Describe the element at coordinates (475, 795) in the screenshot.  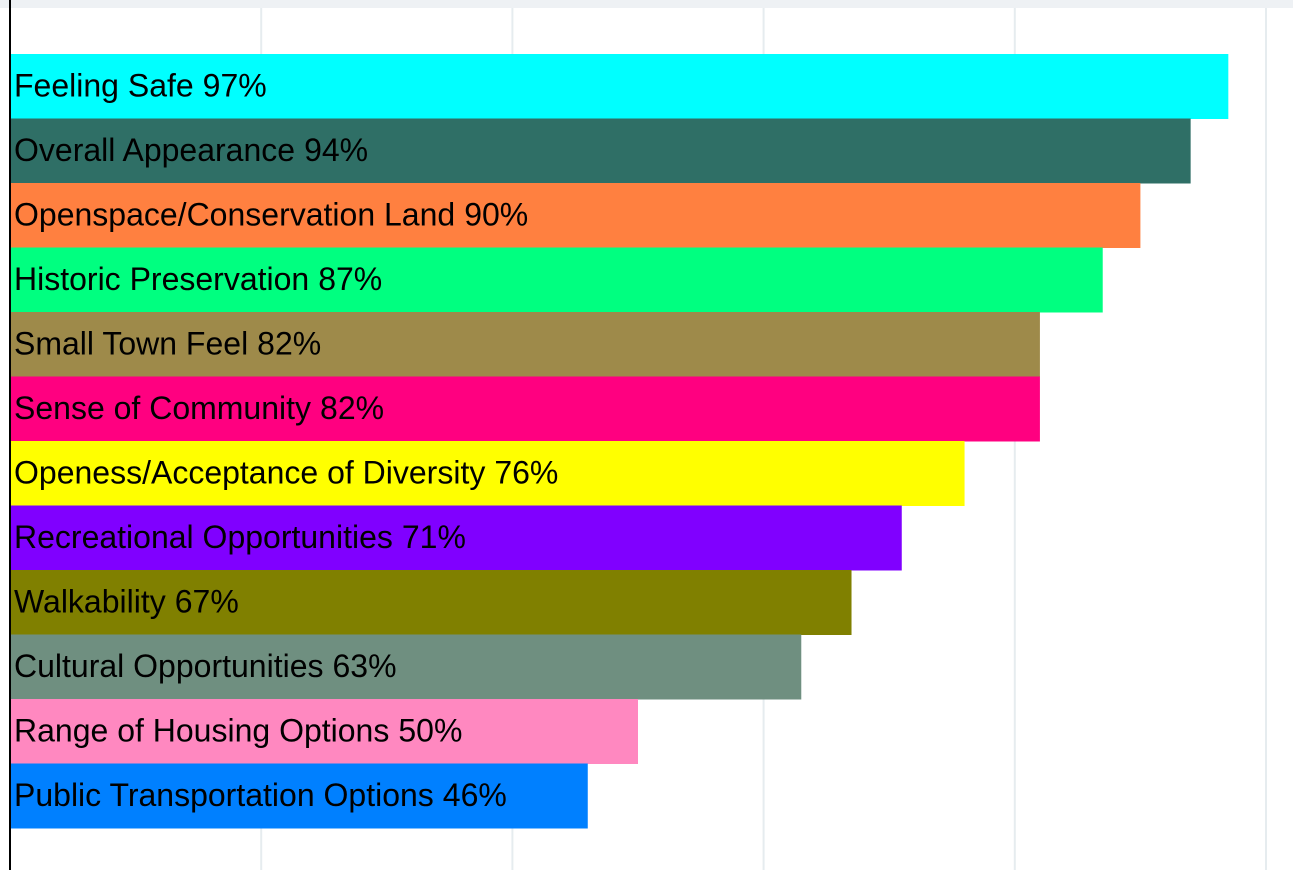
I see `value-label: 46%` at that location.